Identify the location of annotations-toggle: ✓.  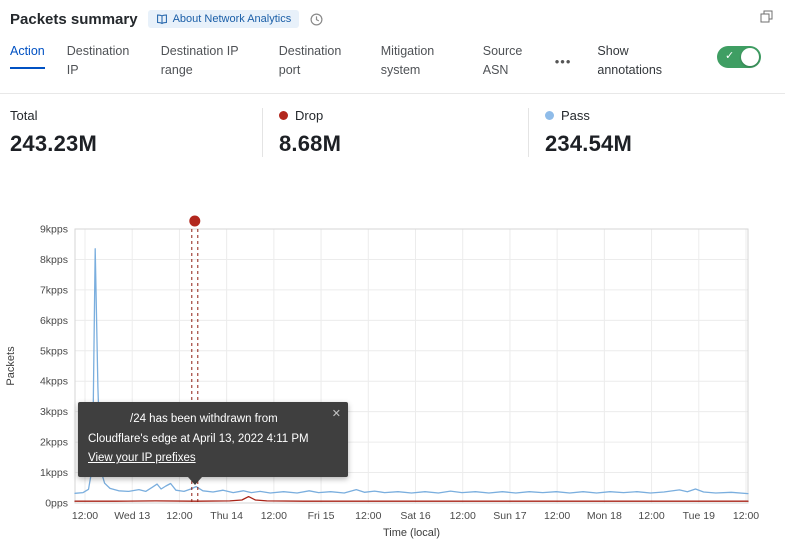
(739, 57).